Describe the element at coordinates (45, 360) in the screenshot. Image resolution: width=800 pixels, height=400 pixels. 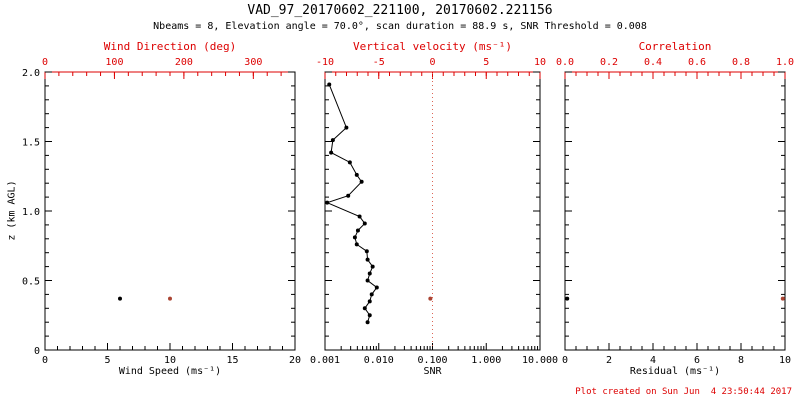
I see `wind-xtick-label: 0` at that location.